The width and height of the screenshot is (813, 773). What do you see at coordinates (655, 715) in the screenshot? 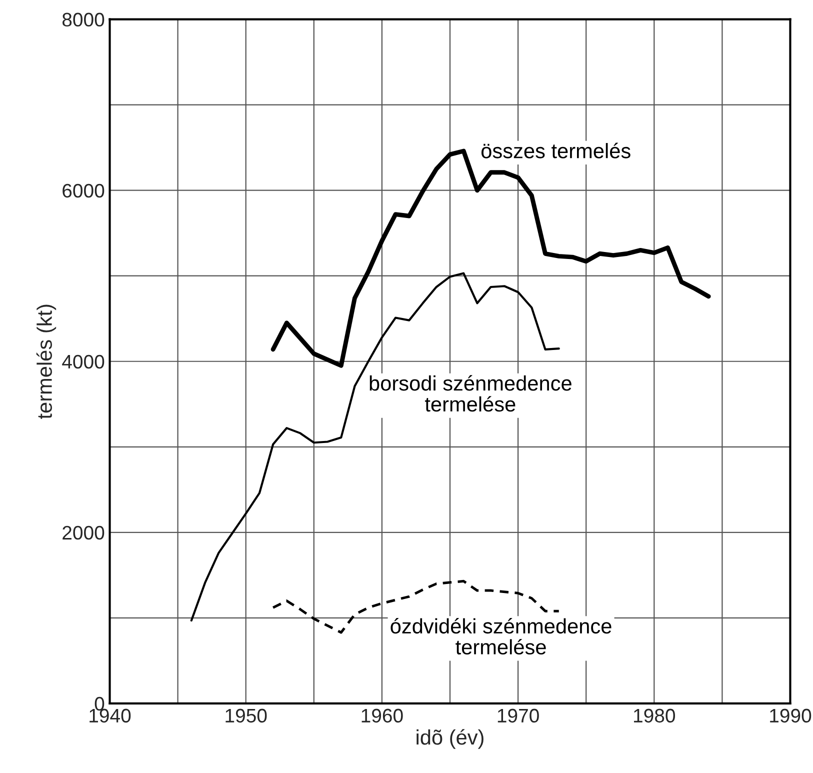
I see `x-tick-label: 1980` at bounding box center [655, 715].